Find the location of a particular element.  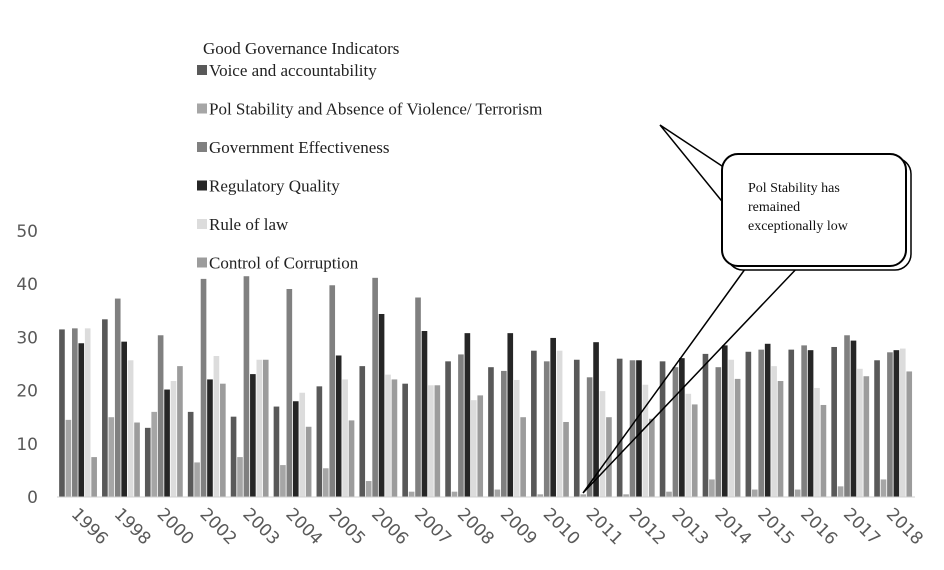

legend-label: Regulatory Quality is located at coordinates (274, 186).